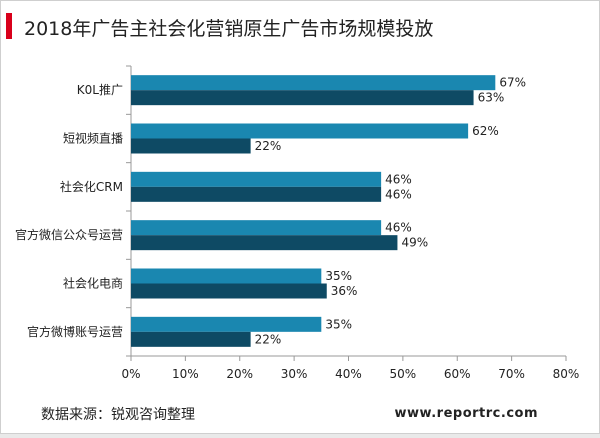  Describe the element at coordinates (348, 374) in the screenshot. I see `x-tick-label: 40%` at that location.